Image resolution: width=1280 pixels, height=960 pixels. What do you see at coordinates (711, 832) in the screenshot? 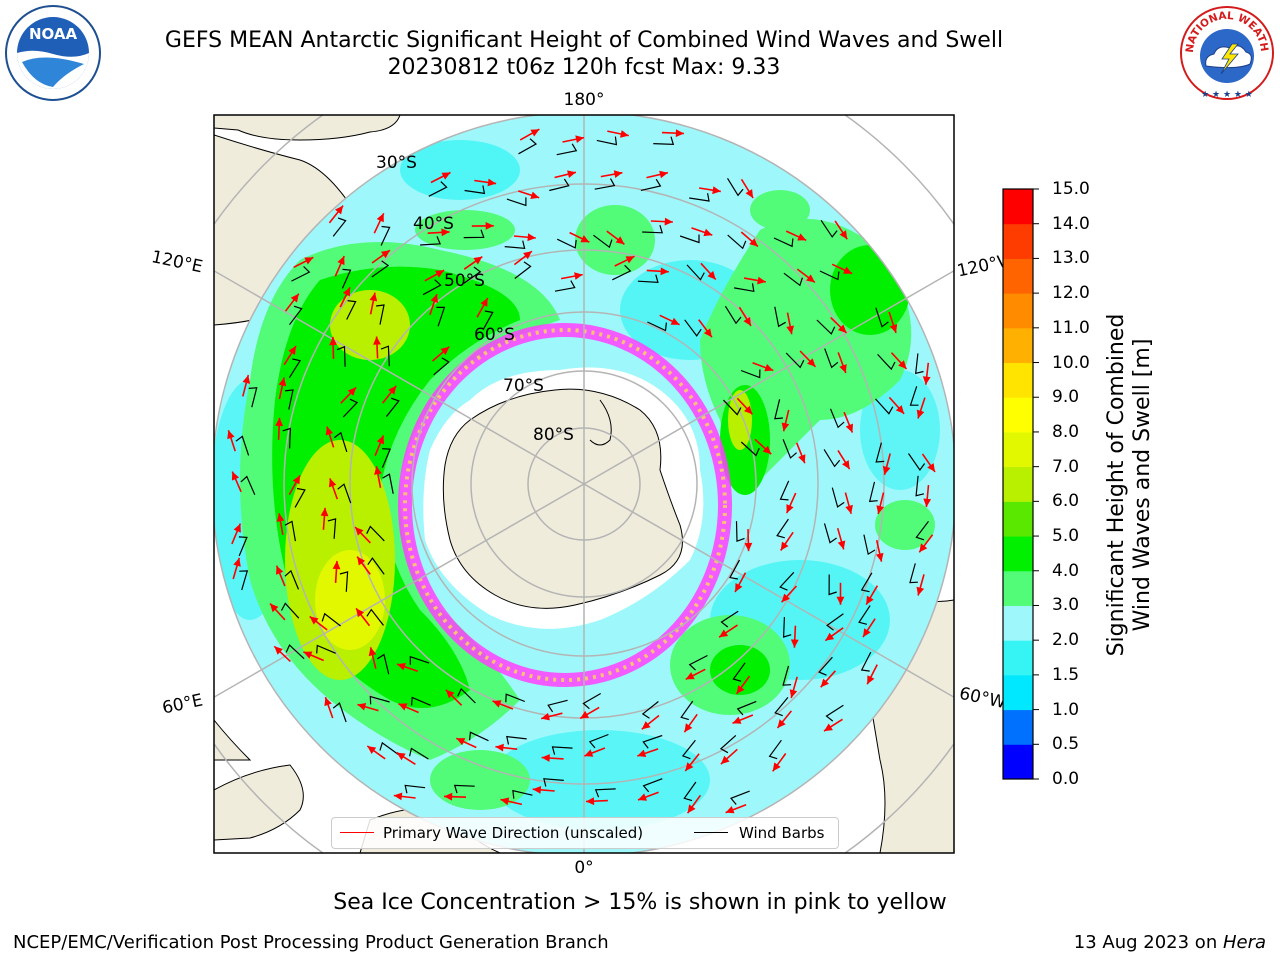
I see `legend-swatch-wind` at bounding box center [711, 832].